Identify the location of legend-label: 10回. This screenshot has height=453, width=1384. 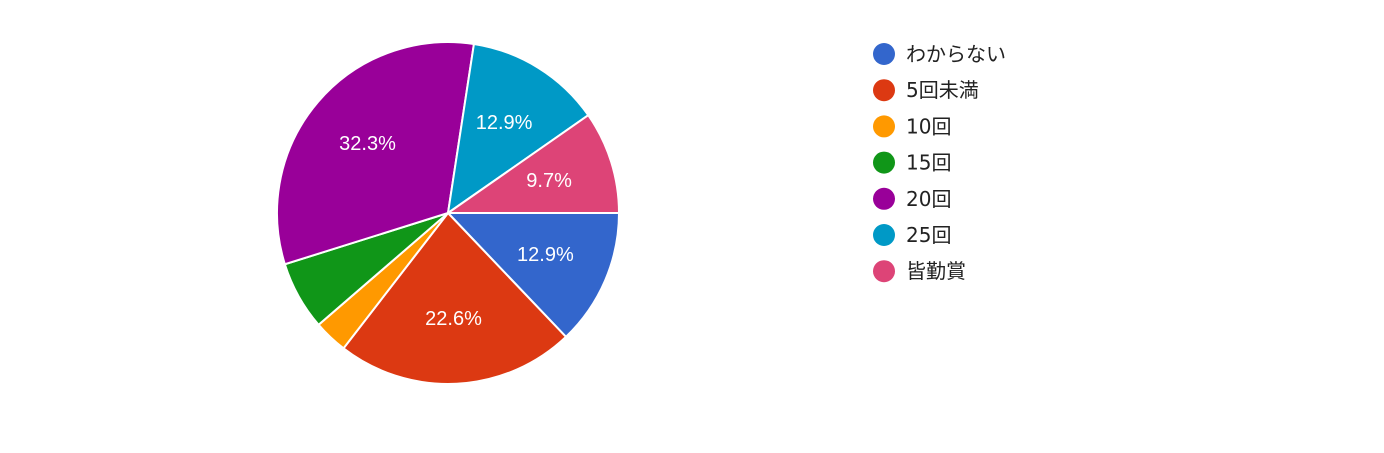
(928, 126).